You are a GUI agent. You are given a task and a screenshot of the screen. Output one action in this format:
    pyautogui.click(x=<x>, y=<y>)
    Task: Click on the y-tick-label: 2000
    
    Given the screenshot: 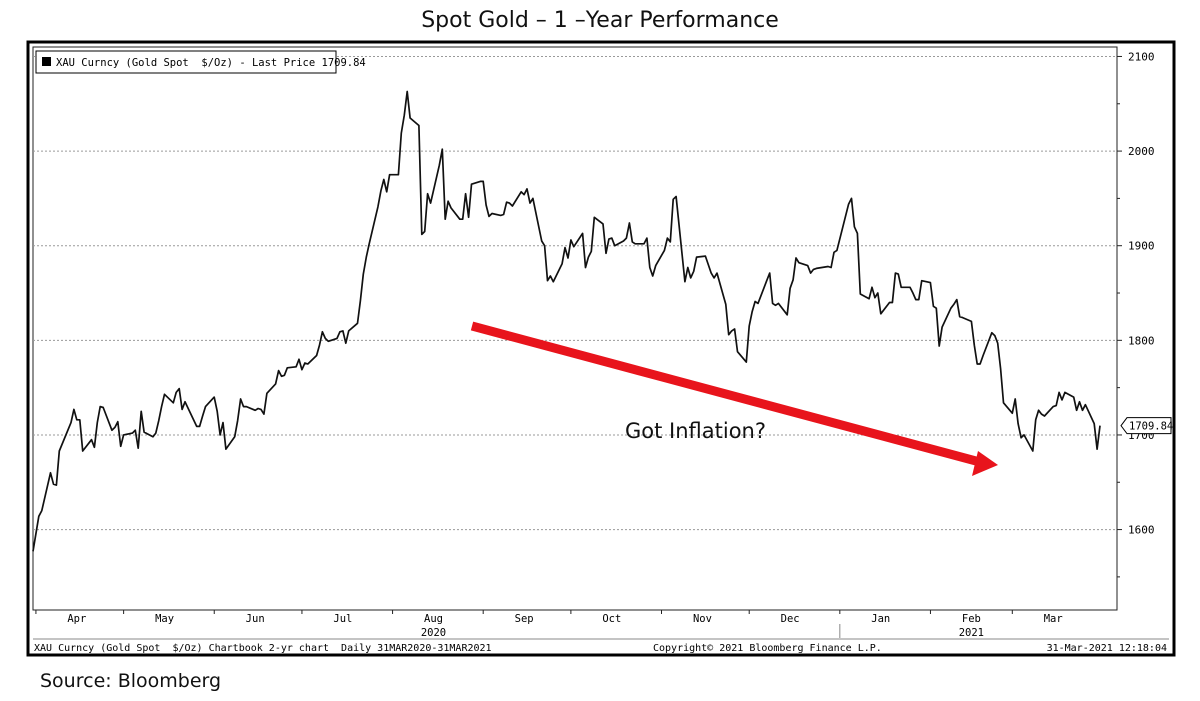 What is the action you would take?
    pyautogui.click(x=1141, y=151)
    